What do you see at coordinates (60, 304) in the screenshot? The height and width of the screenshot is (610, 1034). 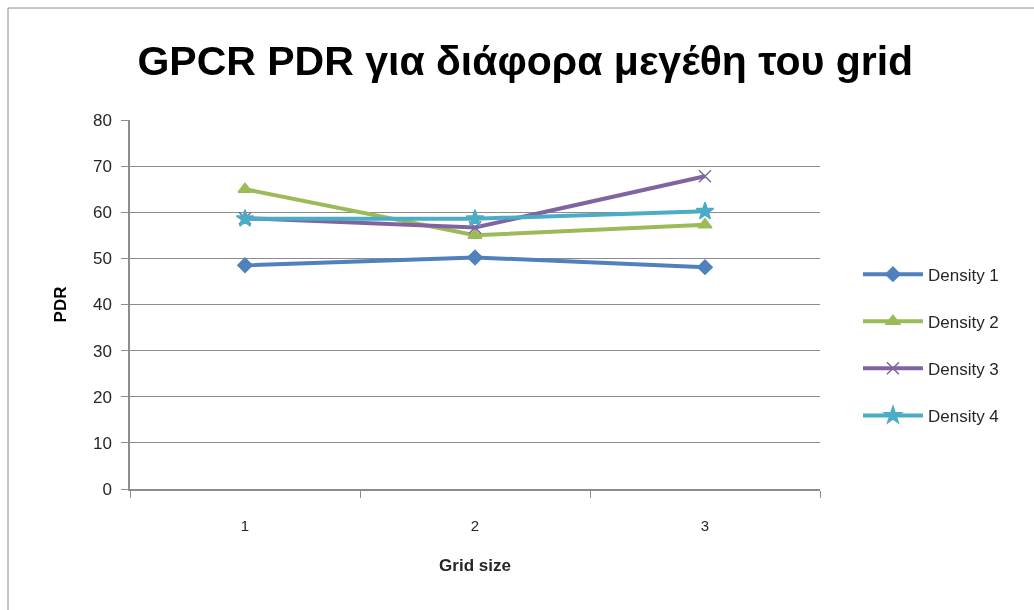 I see `y-axis-title: PDR` at bounding box center [60, 304].